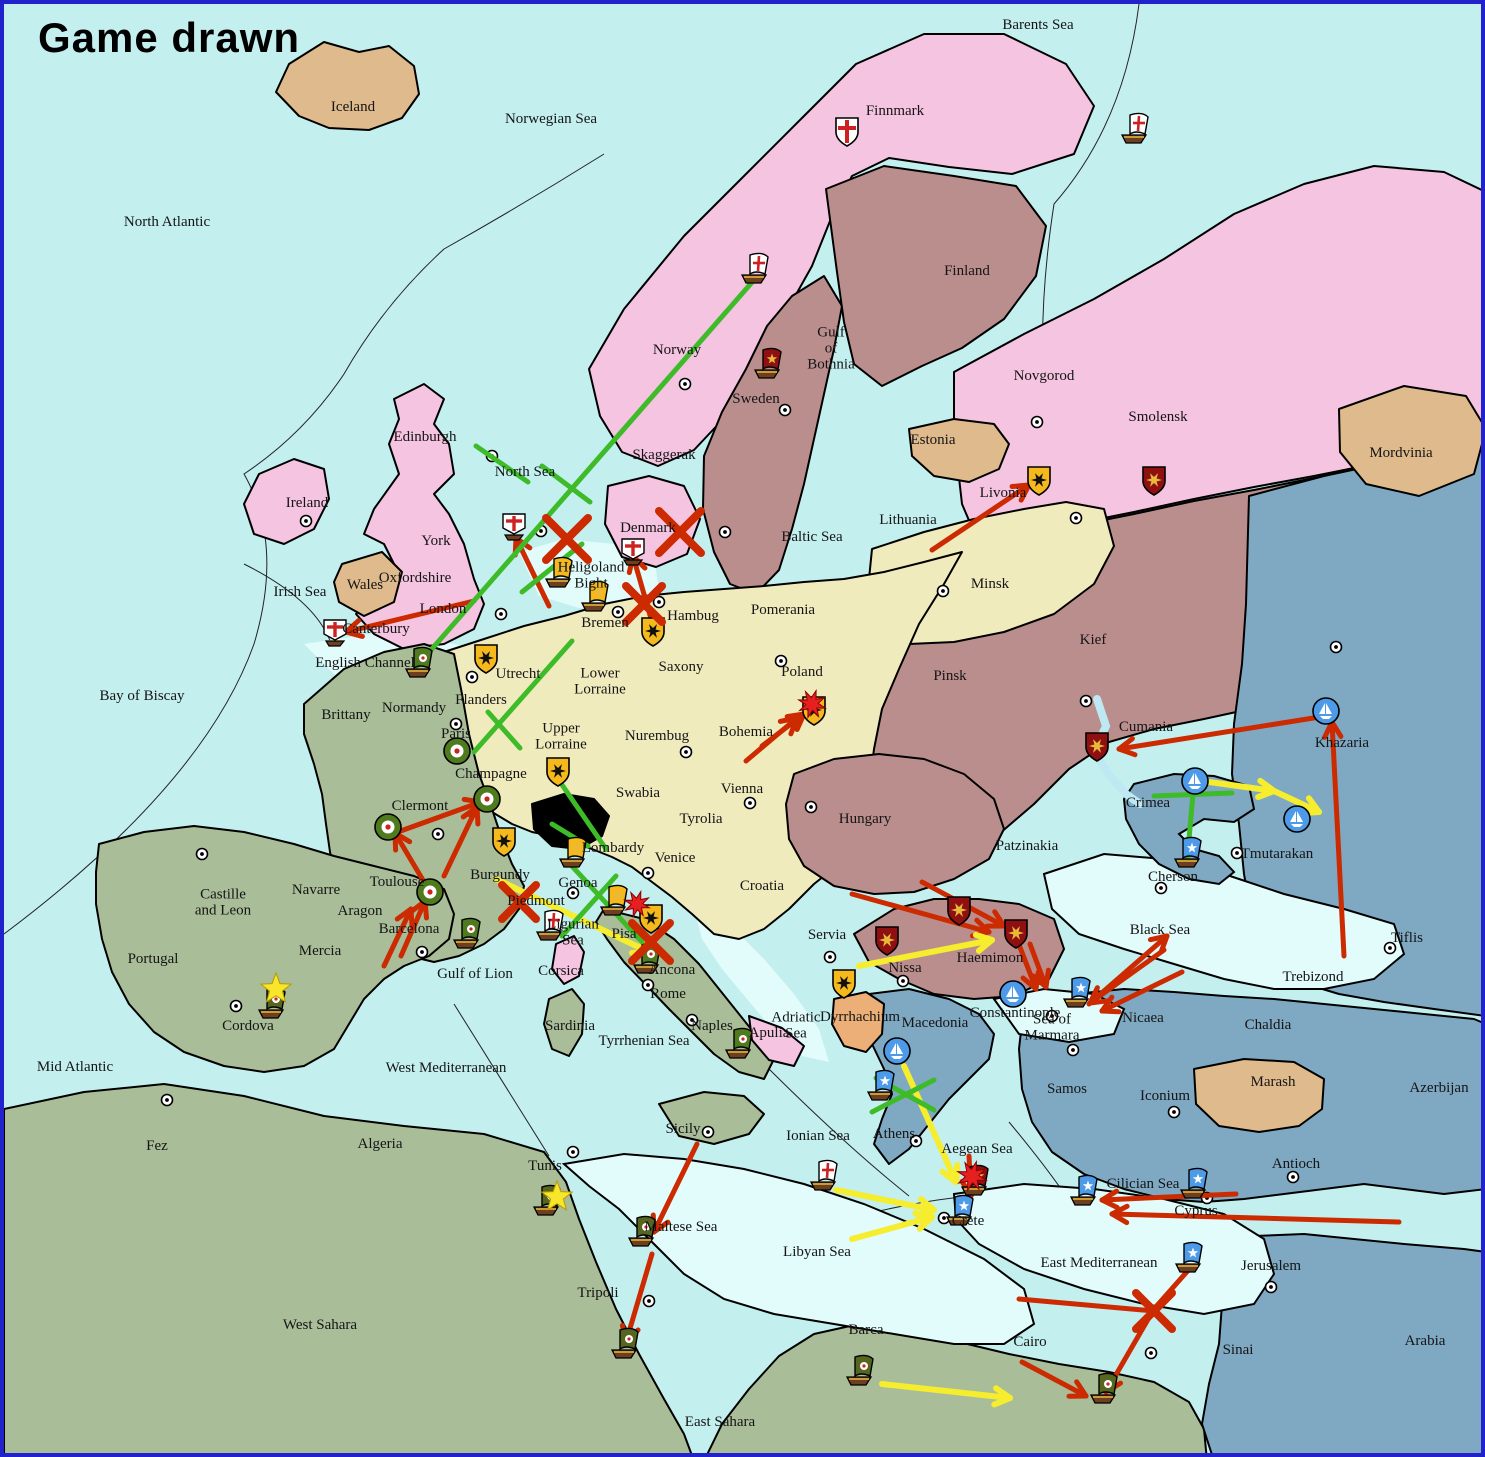 The width and height of the screenshot is (1485, 1457). What do you see at coordinates (637, 904) in the screenshot?
I see `burst-mark` at bounding box center [637, 904].